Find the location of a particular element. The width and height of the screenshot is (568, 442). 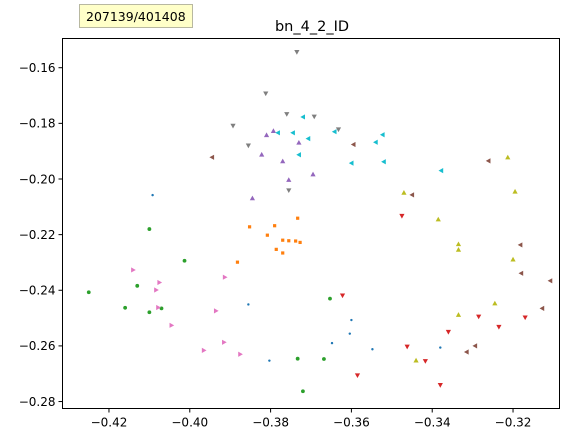

x-tick-label: −0.34 is located at coordinates (432, 423).